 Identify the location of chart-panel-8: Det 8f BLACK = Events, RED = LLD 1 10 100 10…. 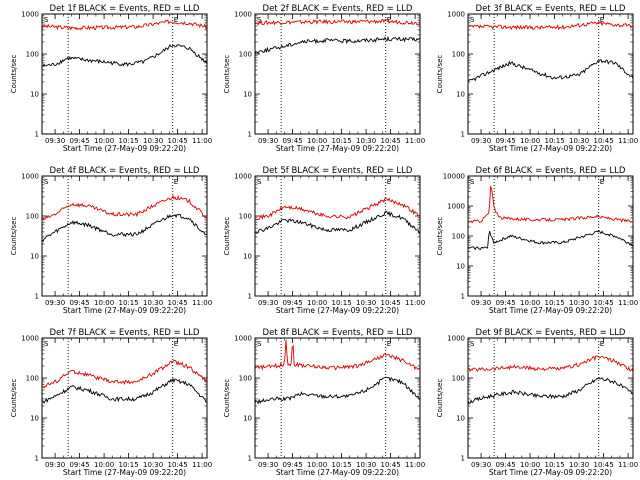
(324, 402).